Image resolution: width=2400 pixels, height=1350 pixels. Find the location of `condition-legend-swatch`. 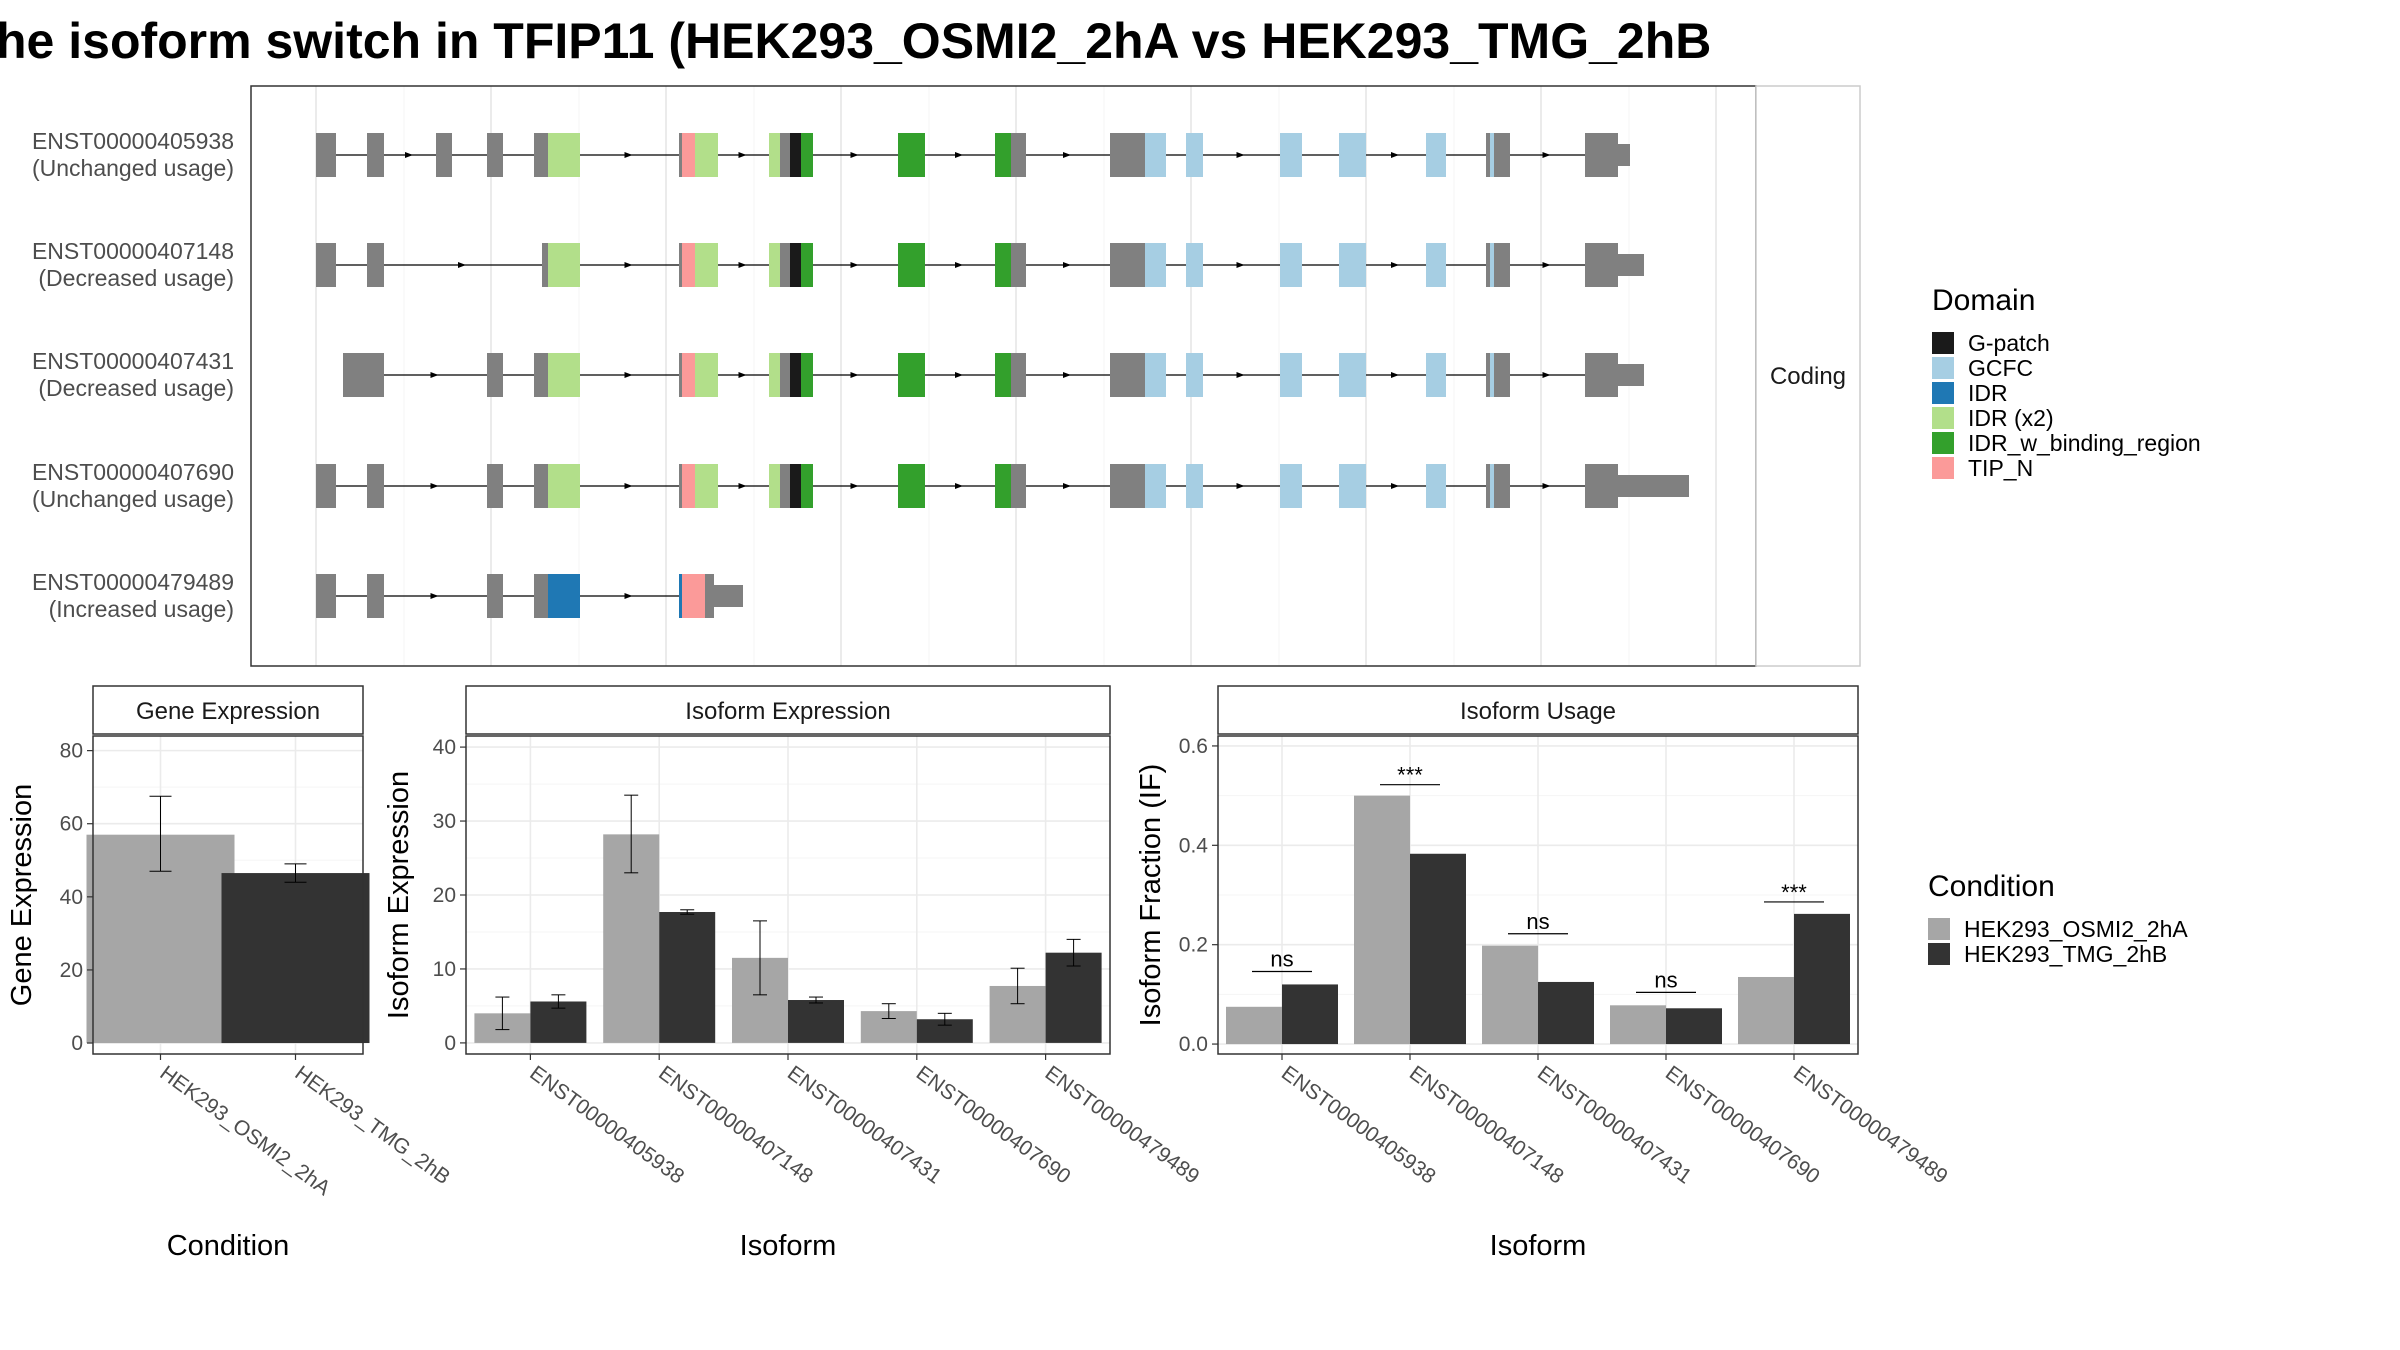

condition-legend-swatch is located at coordinates (1939, 929).